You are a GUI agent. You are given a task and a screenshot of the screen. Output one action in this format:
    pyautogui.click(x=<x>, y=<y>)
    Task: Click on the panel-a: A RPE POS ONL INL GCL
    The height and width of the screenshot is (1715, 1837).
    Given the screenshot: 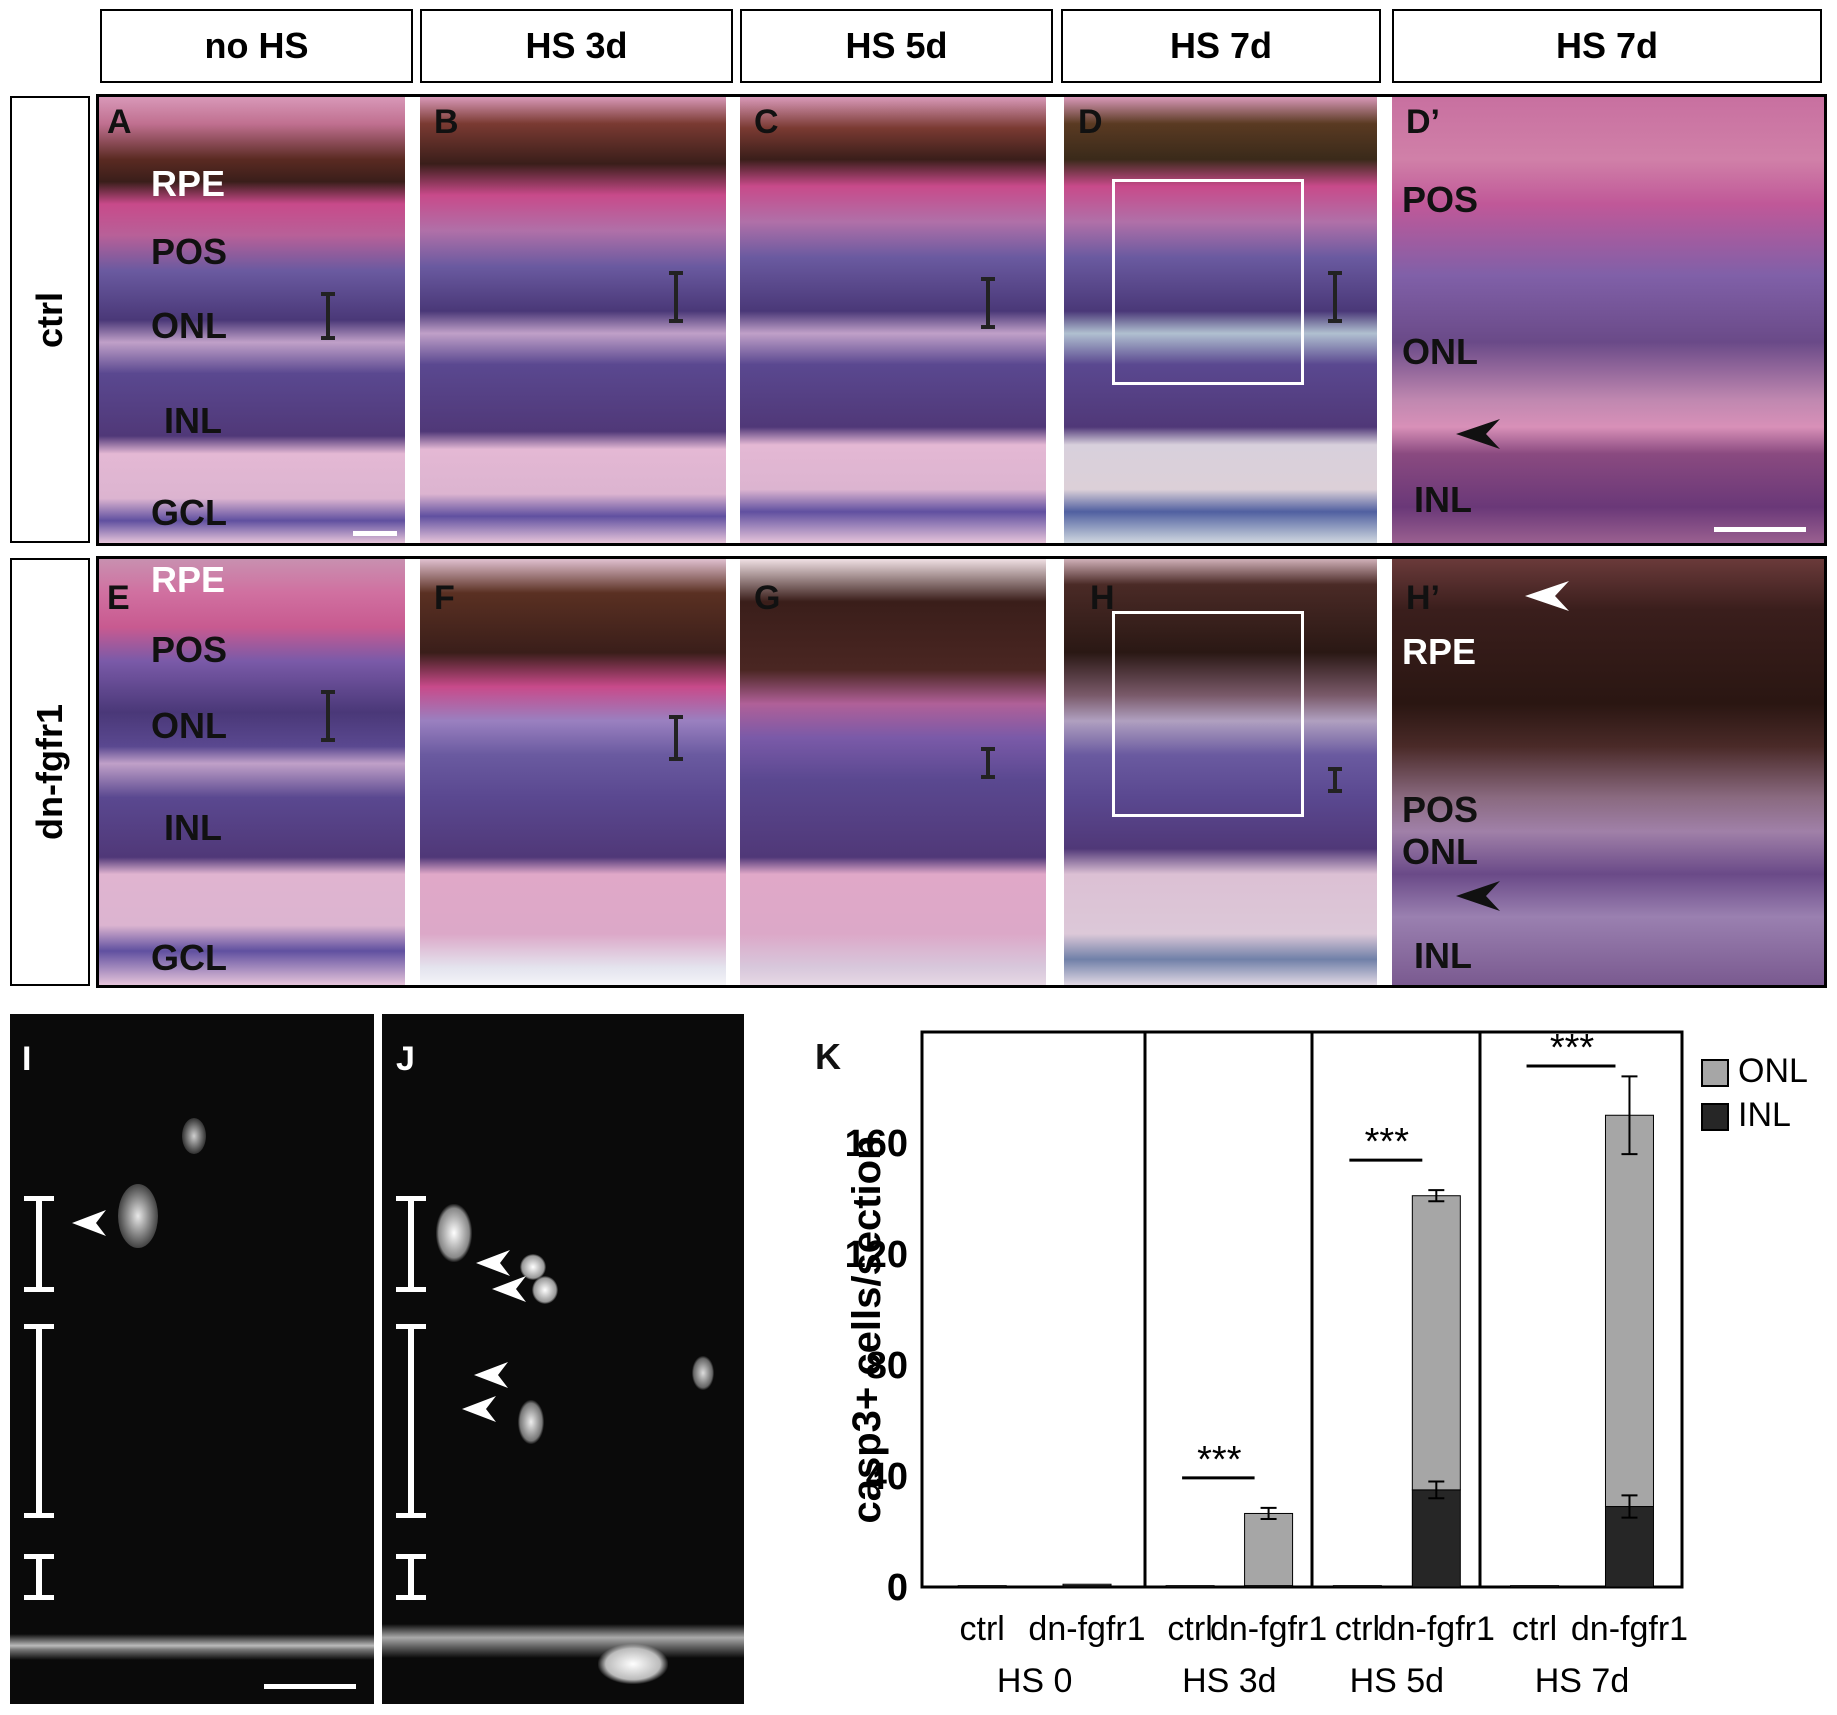 What is the action you would take?
    pyautogui.click(x=252, y=320)
    